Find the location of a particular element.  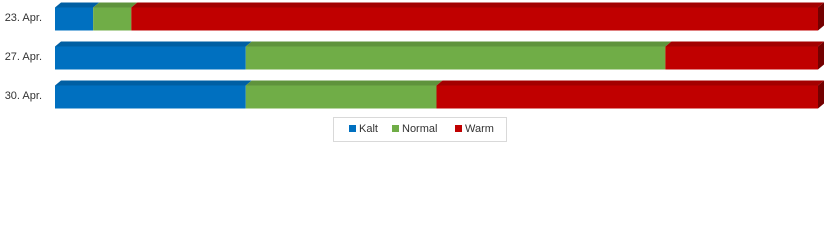

y-tick-label: 23. Apr. is located at coordinates (23, 18).